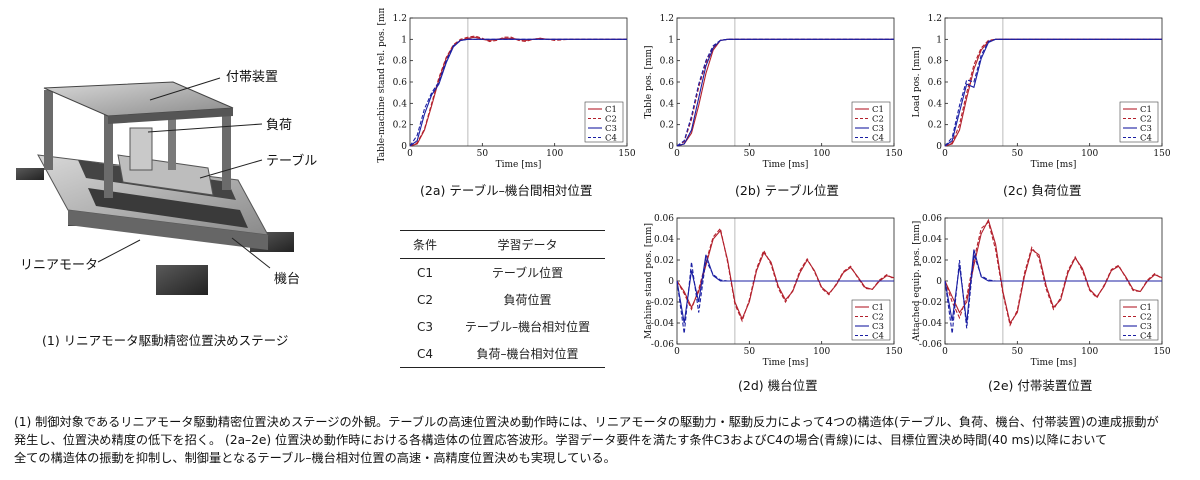 Image resolution: width=1200 pixels, height=480 pixels. Describe the element at coordinates (527, 273) in the screenshot. I see `table-cell-data: テーブル位置` at that location.